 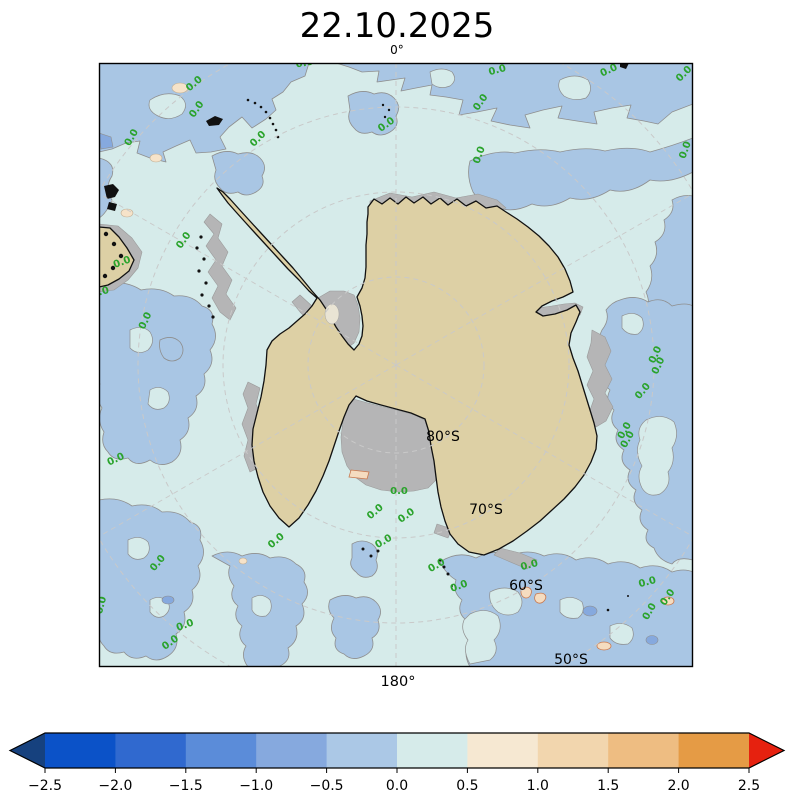 I want to click on colorbar: −2.5 −2.0 −1.5 −1.0 −0.5 0.0 0.5 1.0 1.5 2.0 2.5, so click(x=397, y=763).